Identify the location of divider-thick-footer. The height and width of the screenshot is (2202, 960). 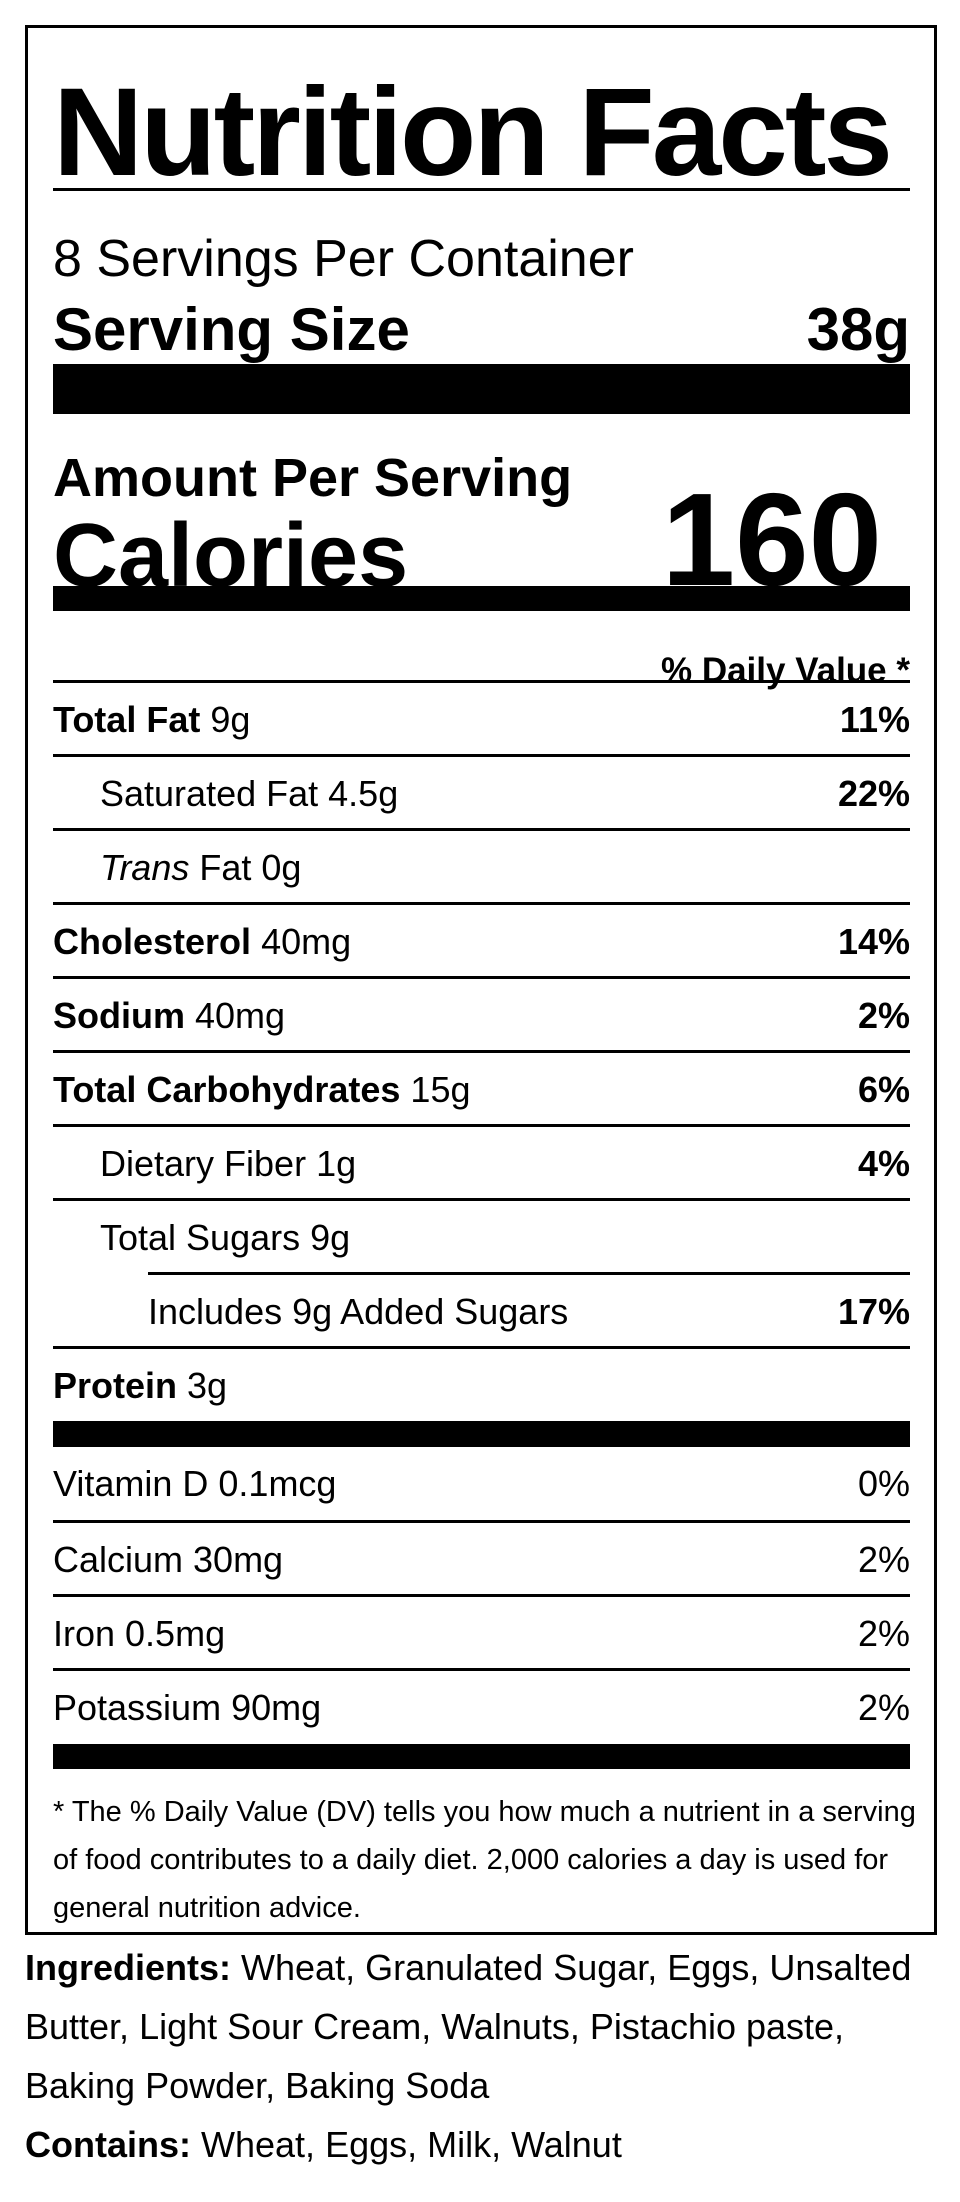
(481, 1756).